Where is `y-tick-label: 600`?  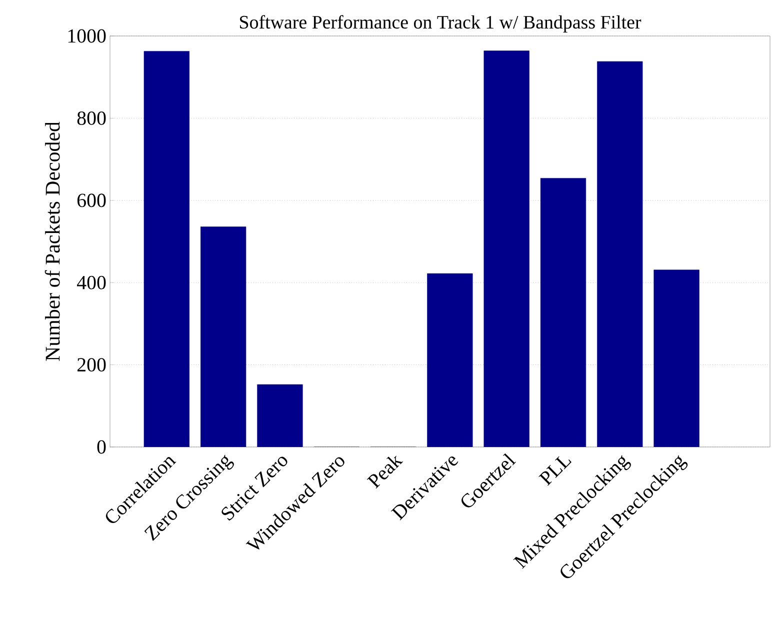 y-tick-label: 600 is located at coordinates (91, 201).